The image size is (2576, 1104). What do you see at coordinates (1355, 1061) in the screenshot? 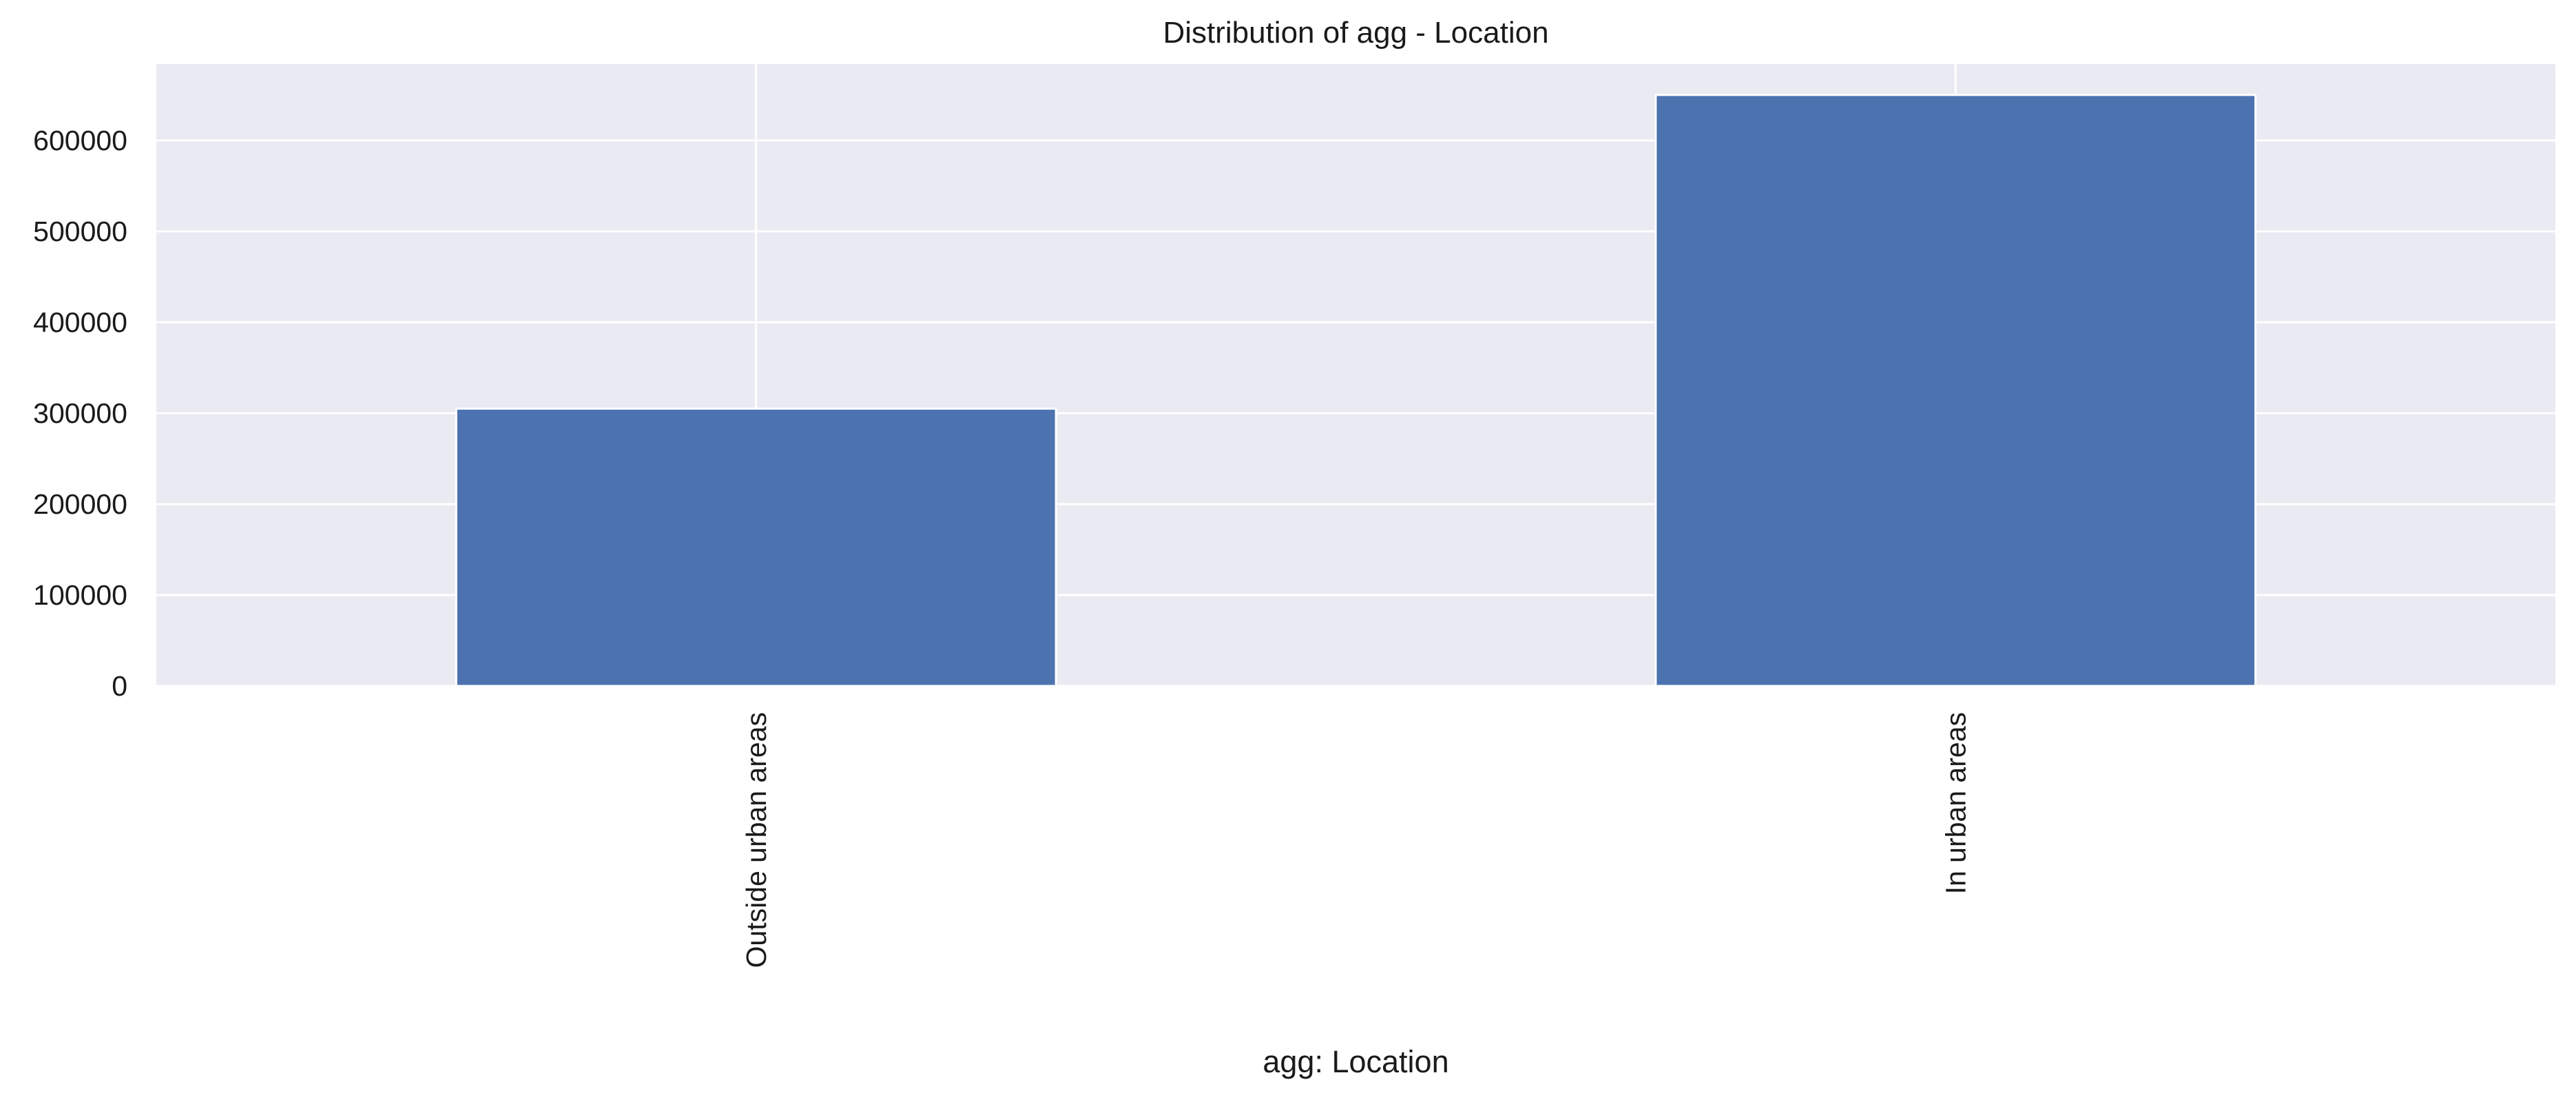
I see `x-axis-label: agg: Location` at bounding box center [1355, 1061].